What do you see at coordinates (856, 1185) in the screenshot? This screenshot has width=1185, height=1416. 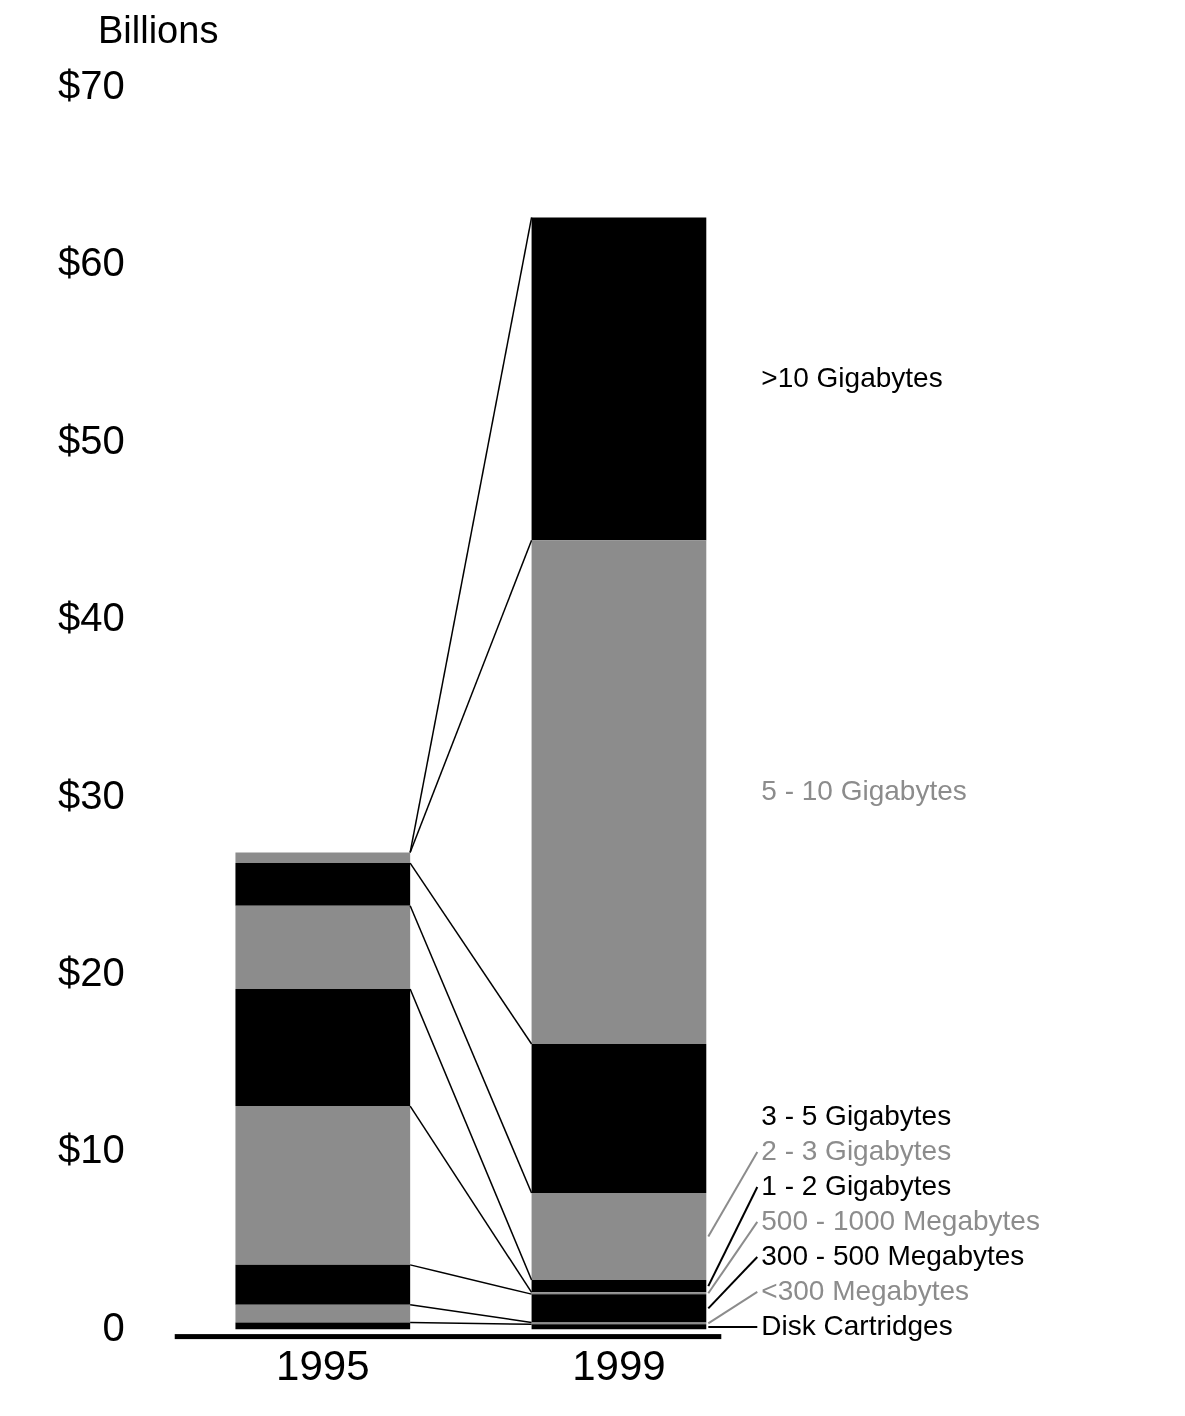 I see `text: 1 - 2 Gigabytes` at bounding box center [856, 1185].